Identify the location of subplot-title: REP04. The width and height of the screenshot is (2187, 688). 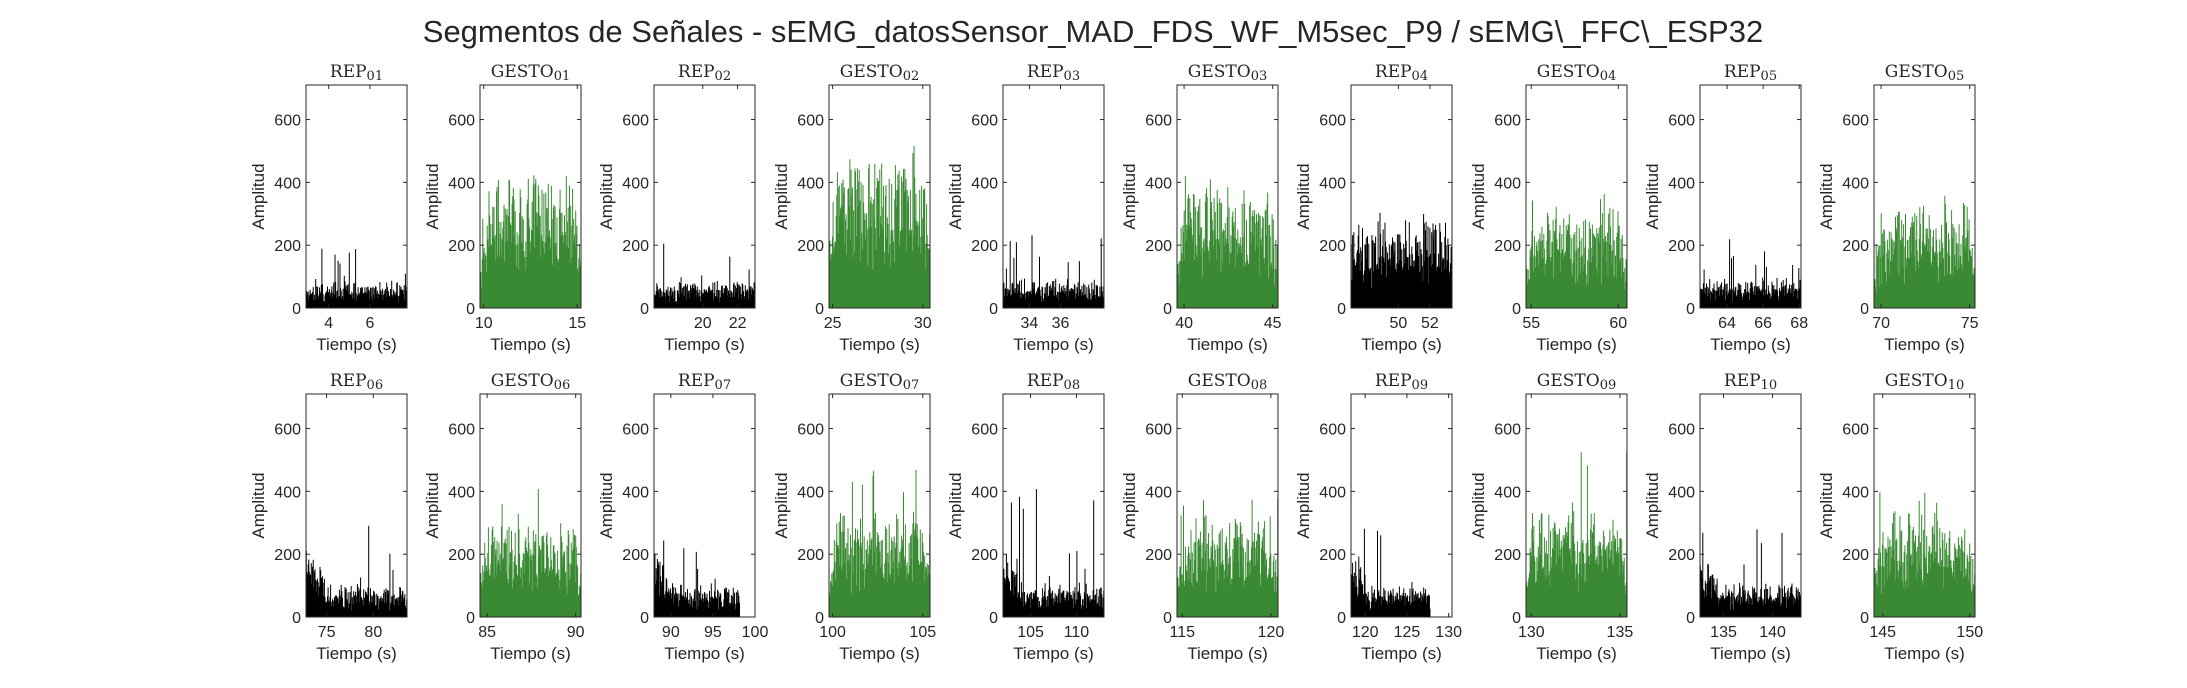
(1401, 73).